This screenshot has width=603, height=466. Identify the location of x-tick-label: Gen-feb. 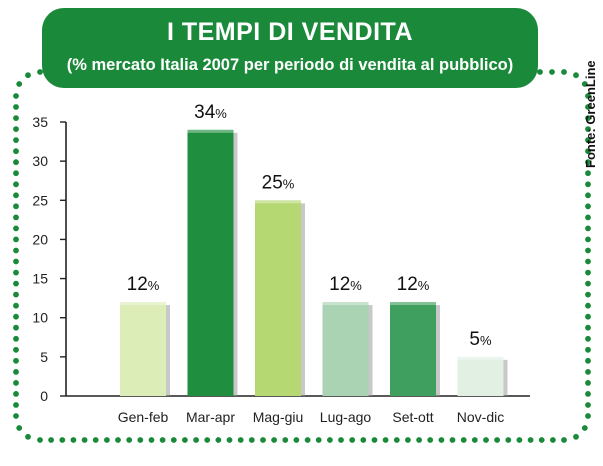
(143, 417).